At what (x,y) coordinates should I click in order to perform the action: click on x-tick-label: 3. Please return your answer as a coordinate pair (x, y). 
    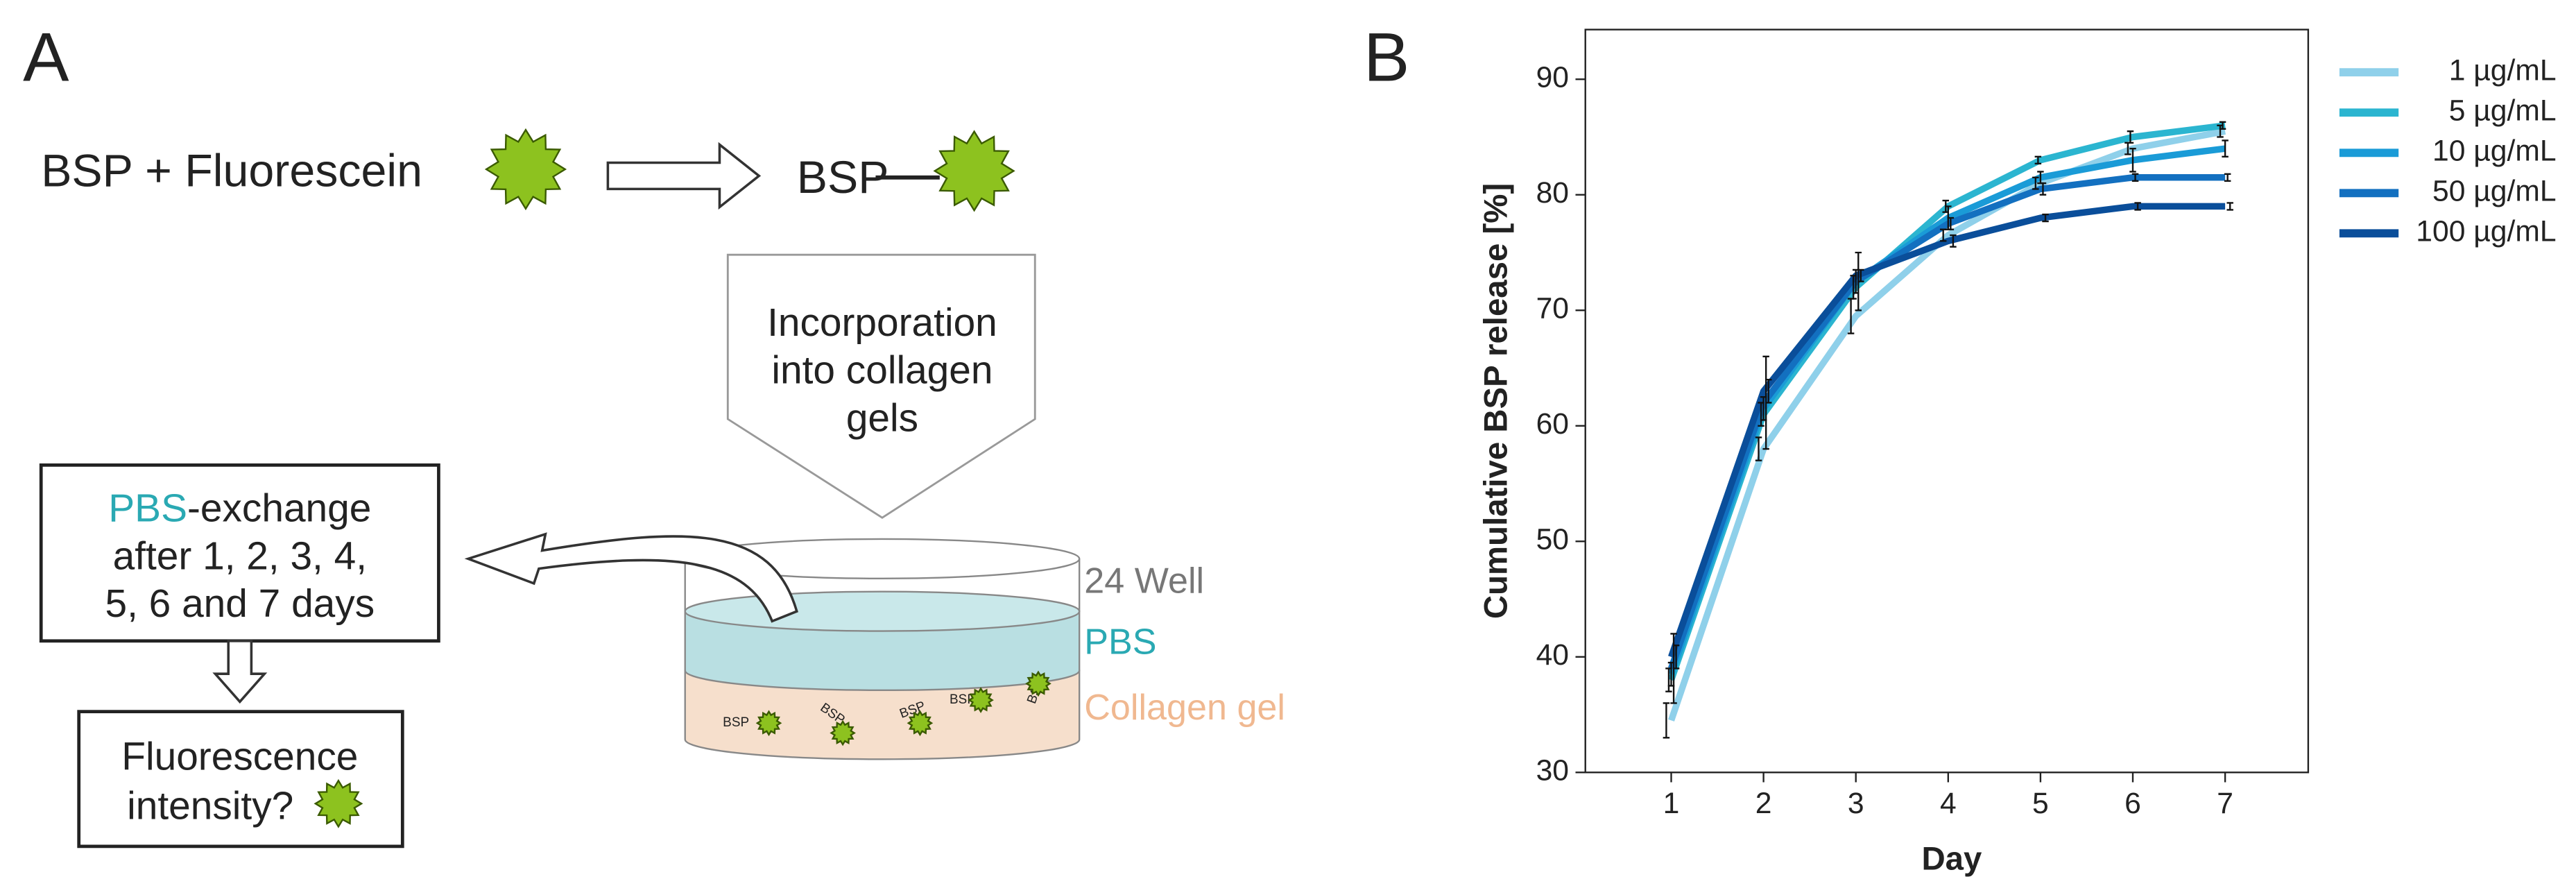
    Looking at the image, I should click on (1856, 803).